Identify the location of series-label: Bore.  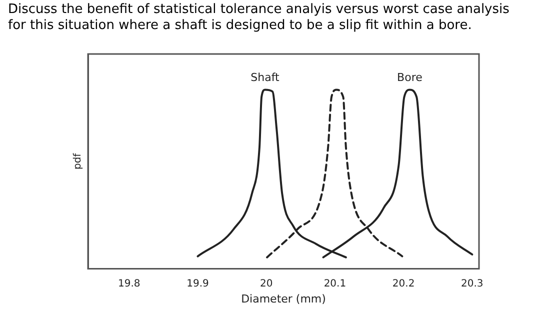
(410, 77).